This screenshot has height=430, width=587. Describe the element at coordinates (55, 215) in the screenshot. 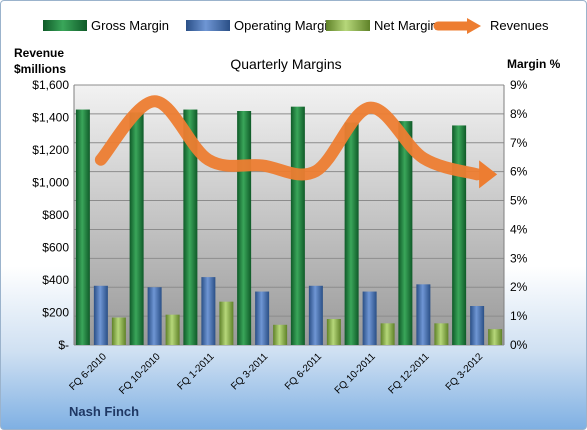

I see `left-axis-tick-label: $800` at that location.